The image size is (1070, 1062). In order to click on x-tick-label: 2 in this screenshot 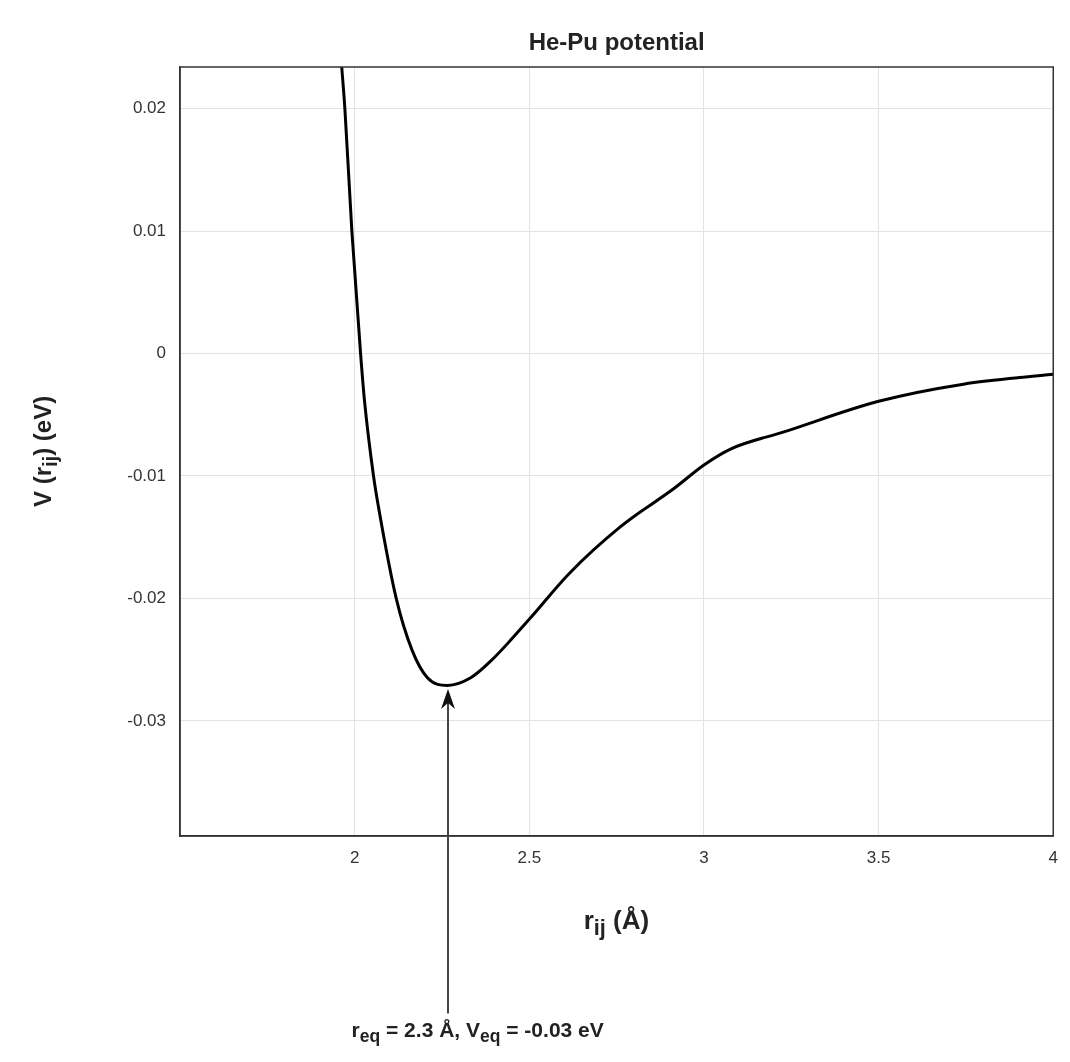, I will do `click(354, 857)`.